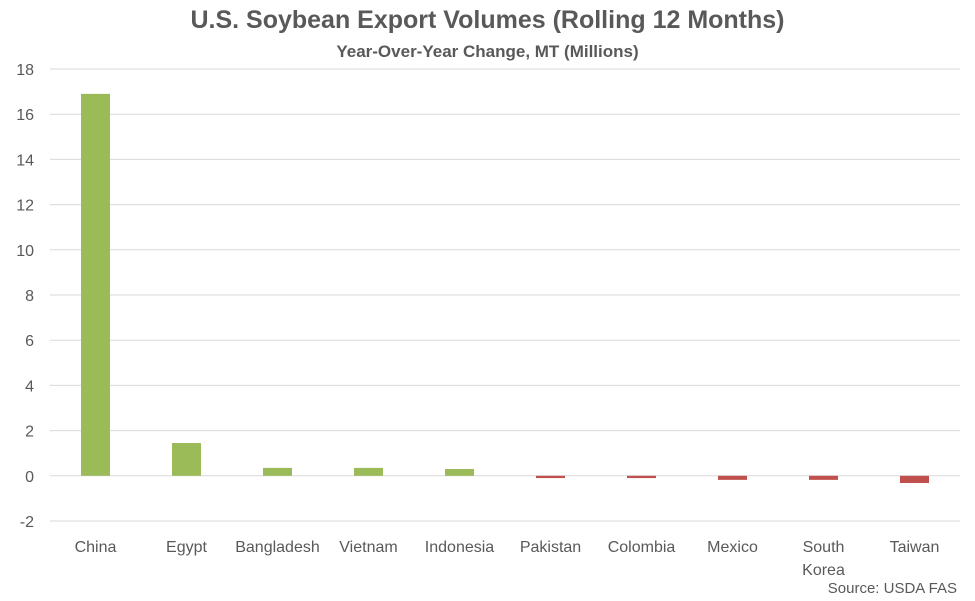  Describe the element at coordinates (25, 115) in the screenshot. I see `y-tick-label: 16` at that location.